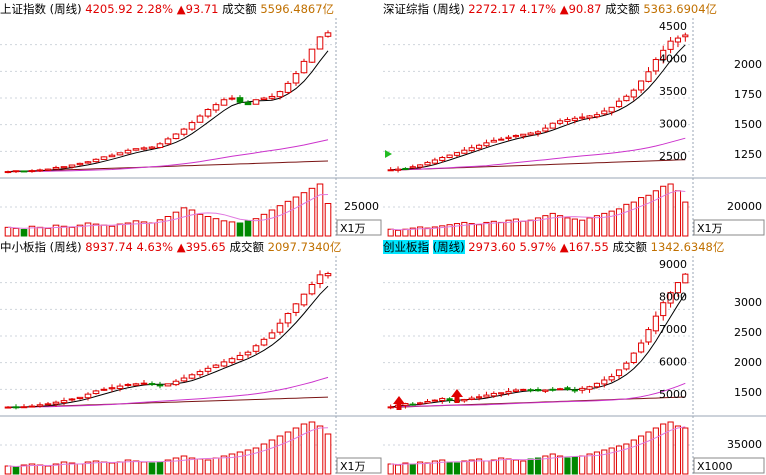 Image resolution: width=766 pixels, height=475 pixels. What do you see at coordinates (168, 111) in the screenshot?
I see `ma-line-short` at bounding box center [168, 111].